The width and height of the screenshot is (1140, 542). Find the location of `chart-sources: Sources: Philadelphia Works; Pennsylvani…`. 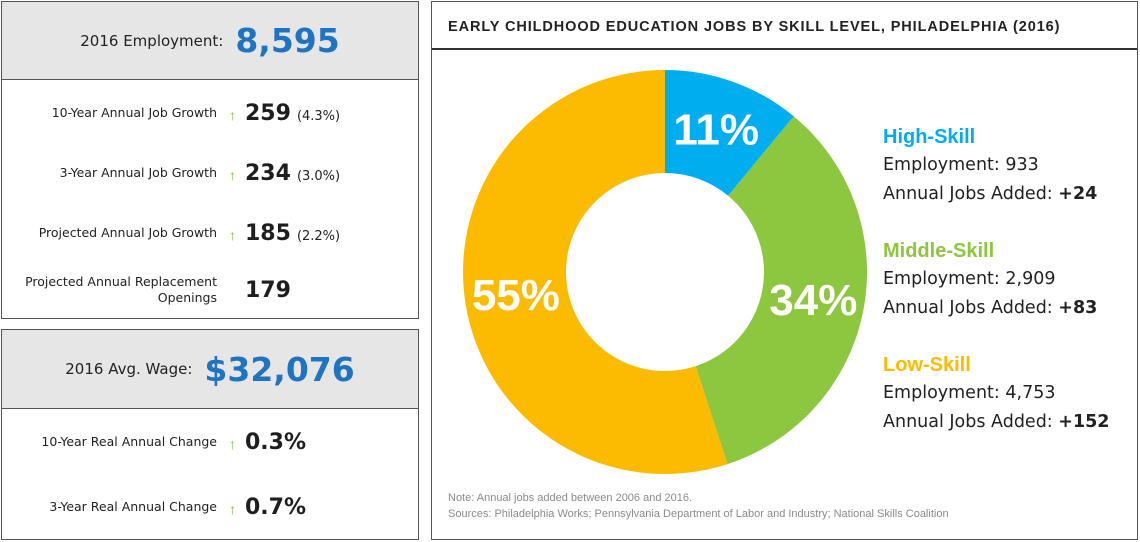

chart-sources: Sources: Philadelphia Works; Pennsylvani… is located at coordinates (698, 514).